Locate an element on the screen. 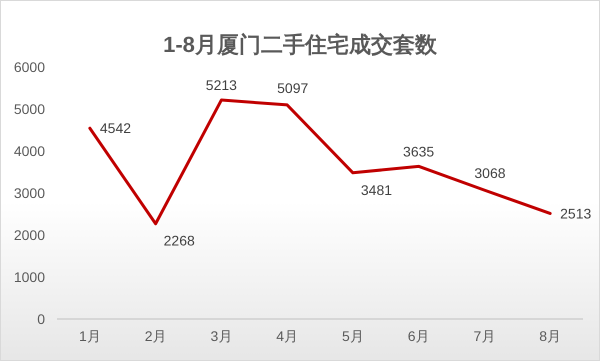 The image size is (600, 361). y-tick-label: 2000 is located at coordinates (30, 235).